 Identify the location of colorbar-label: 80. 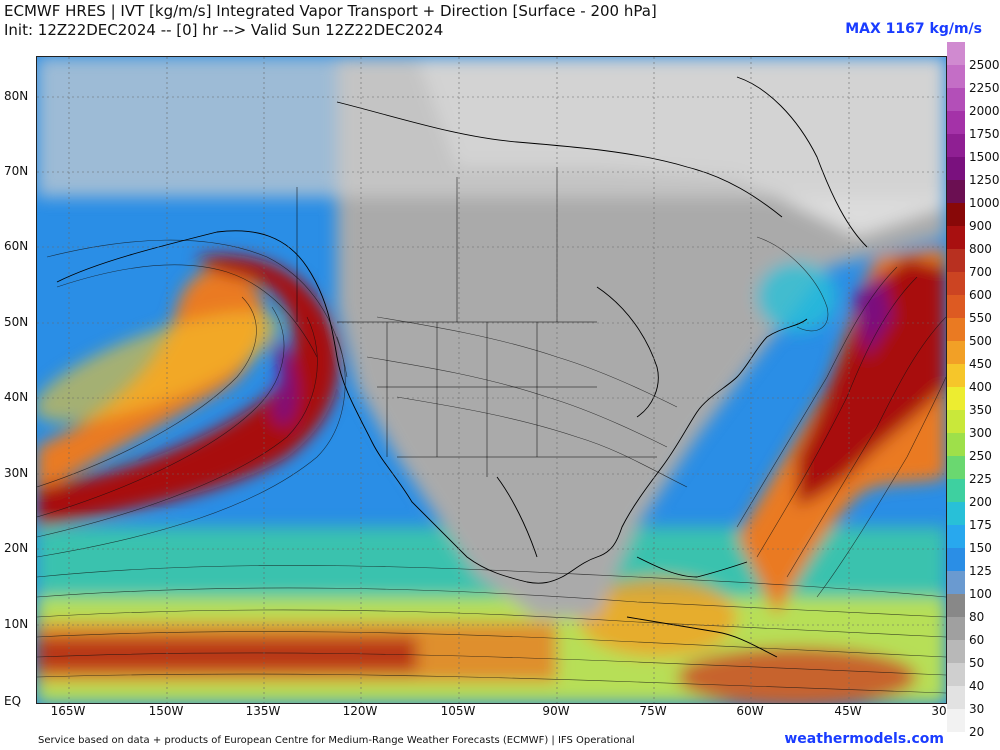
(977, 617).